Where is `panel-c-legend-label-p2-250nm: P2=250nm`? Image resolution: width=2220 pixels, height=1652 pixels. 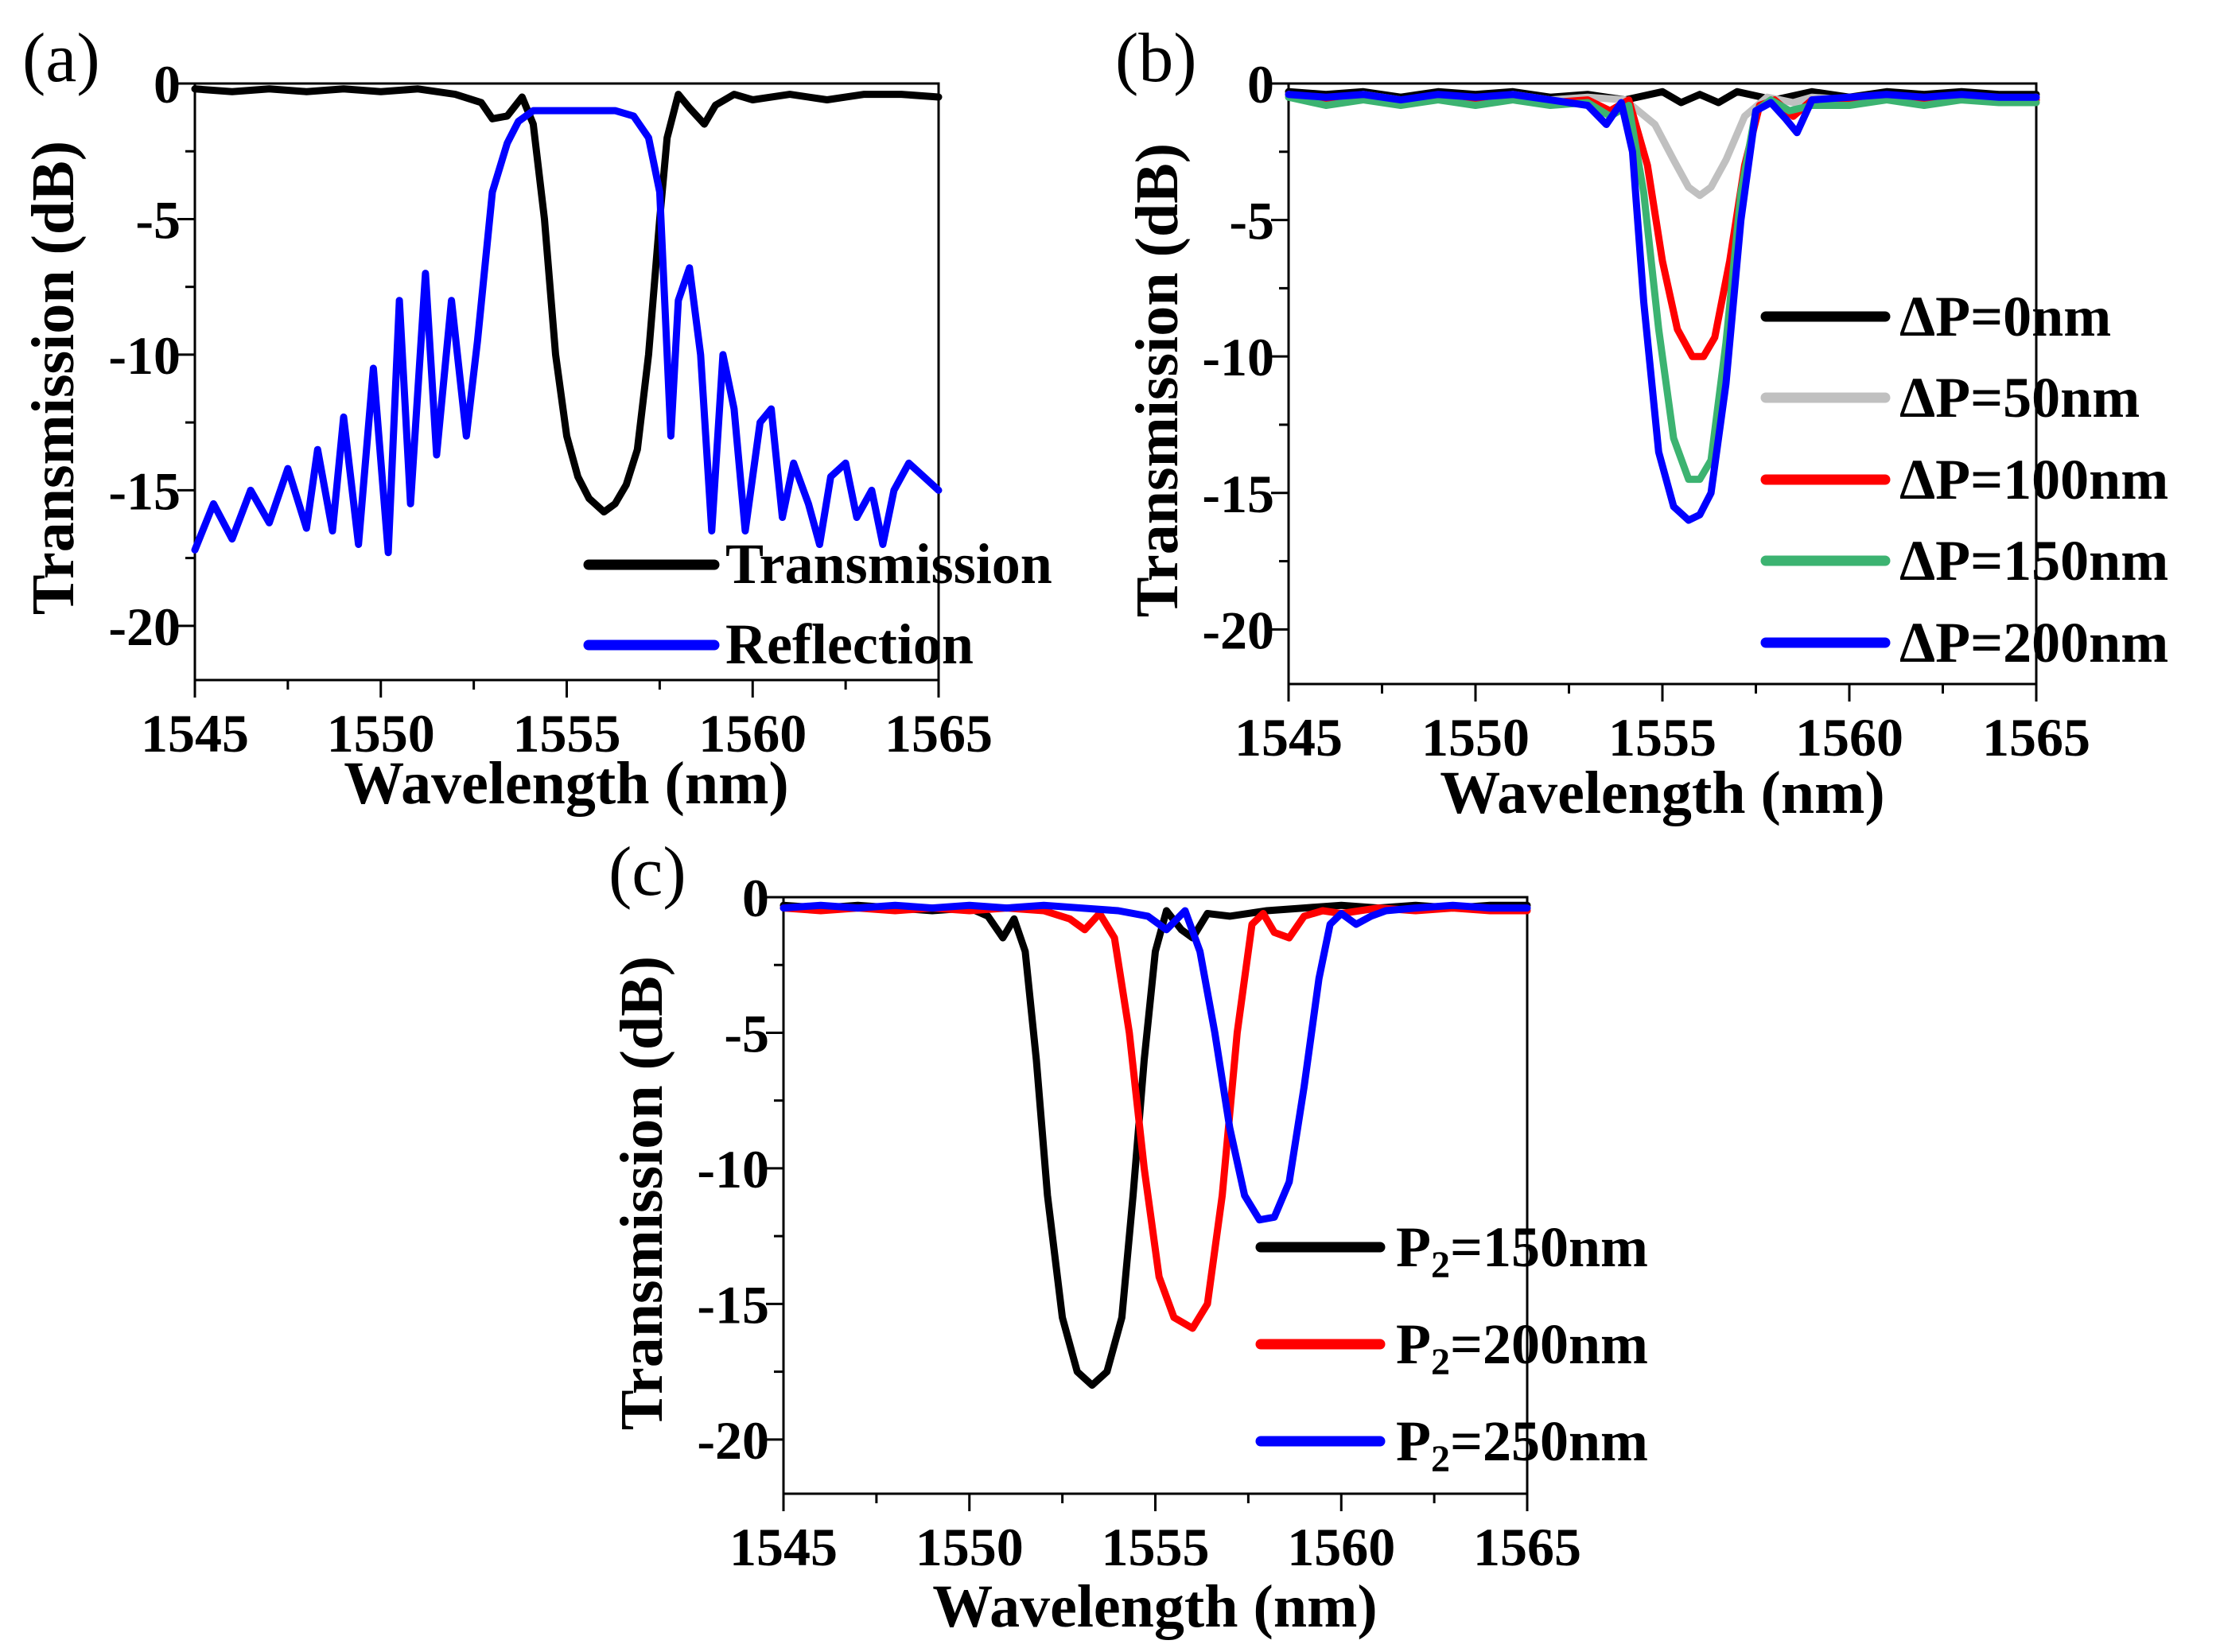 panel-c-legend-label-p2-250nm: P2=250nm is located at coordinates (1522, 1445).